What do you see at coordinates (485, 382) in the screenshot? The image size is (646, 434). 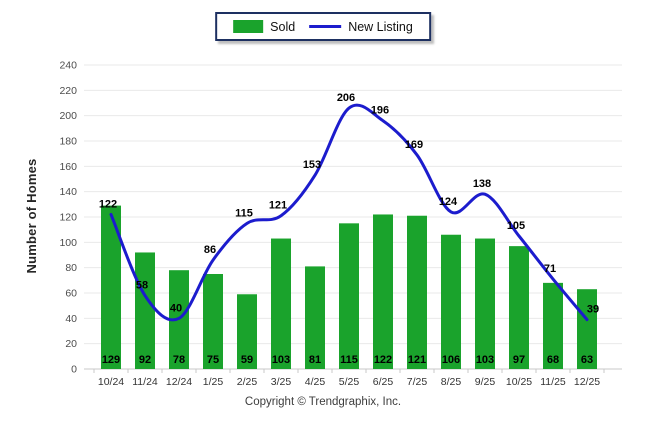 I see `x-axis-label: 9/25` at bounding box center [485, 382].